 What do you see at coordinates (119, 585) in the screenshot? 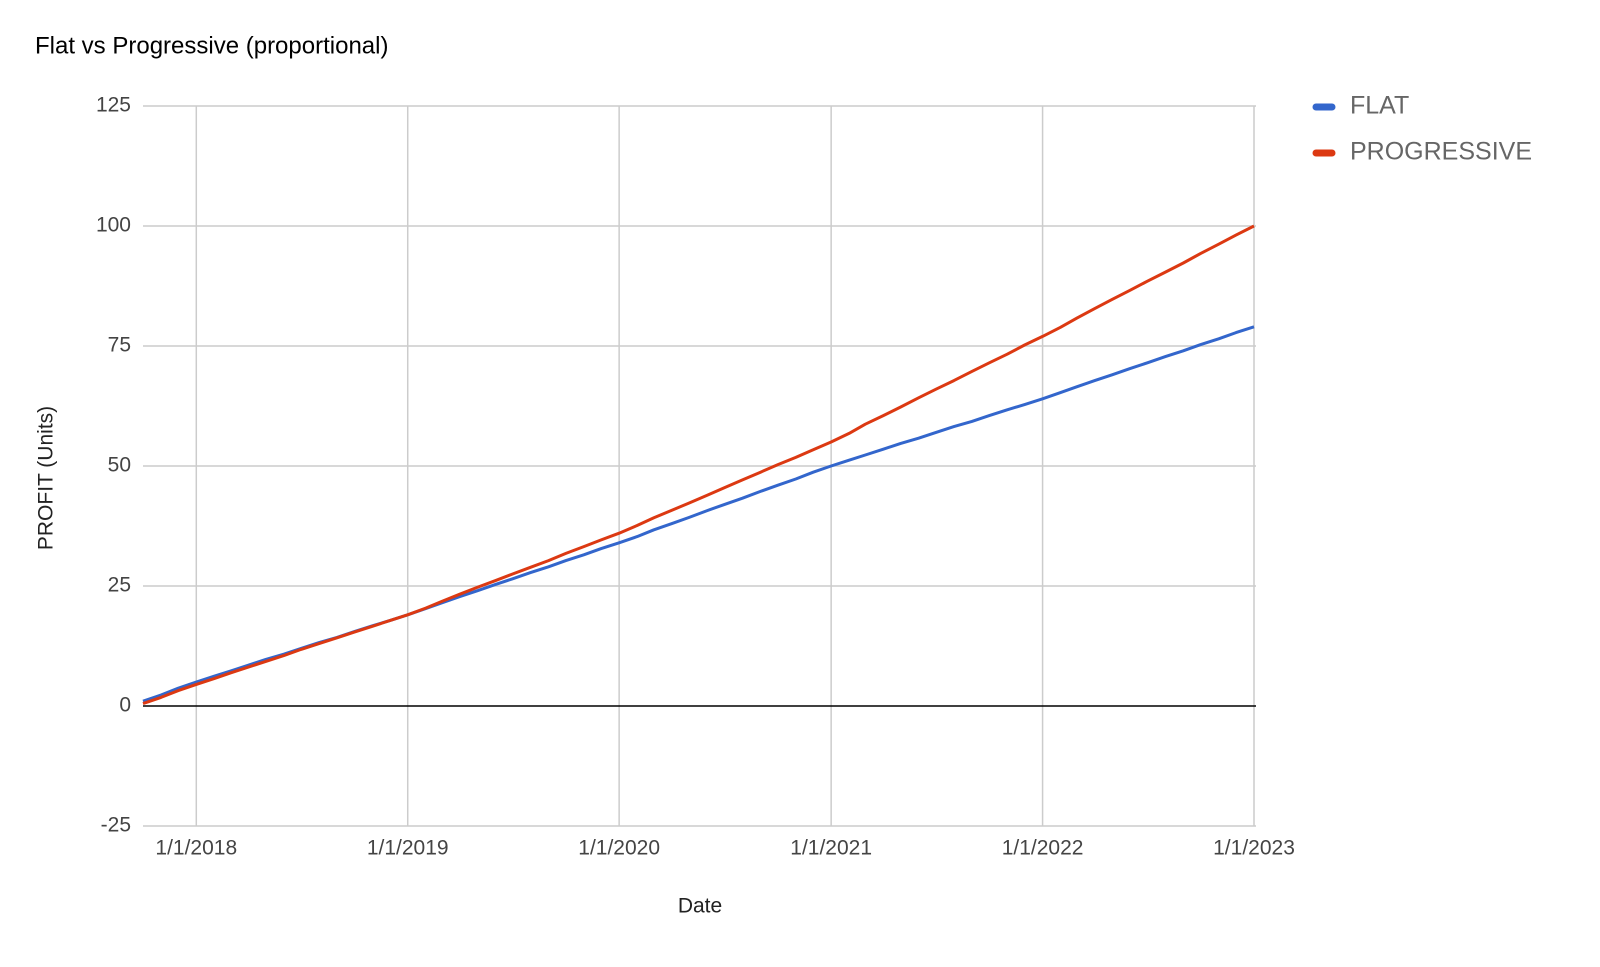
I see `y-tick-label: 25` at bounding box center [119, 585].